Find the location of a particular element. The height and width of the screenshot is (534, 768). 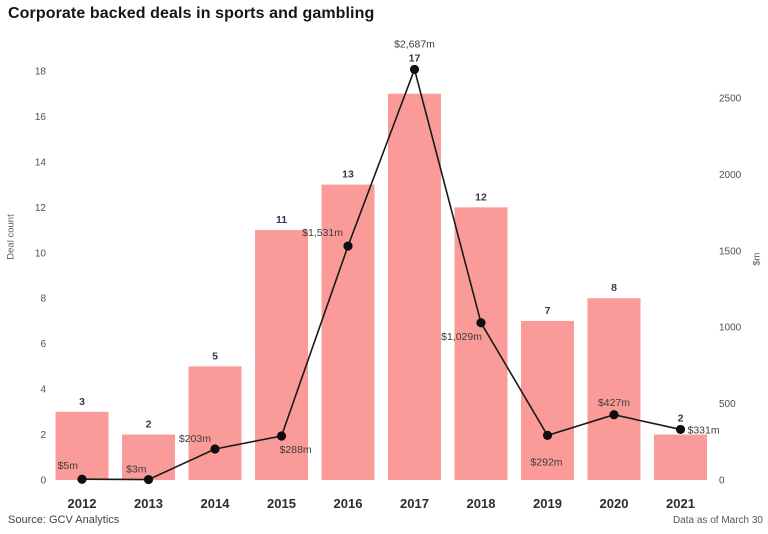

bar-2021 is located at coordinates (680, 457).